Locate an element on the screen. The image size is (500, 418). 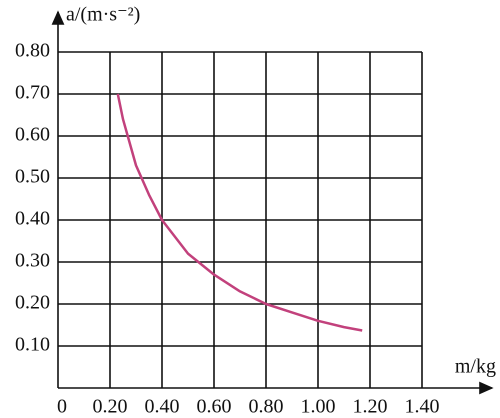
y-tick-label: 0.50 is located at coordinates (32, 177).